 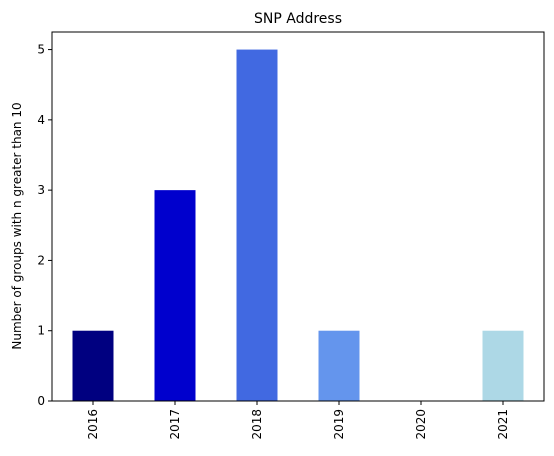 What do you see at coordinates (41, 50) in the screenshot?
I see `y-tick-label-5: 5` at bounding box center [41, 50].